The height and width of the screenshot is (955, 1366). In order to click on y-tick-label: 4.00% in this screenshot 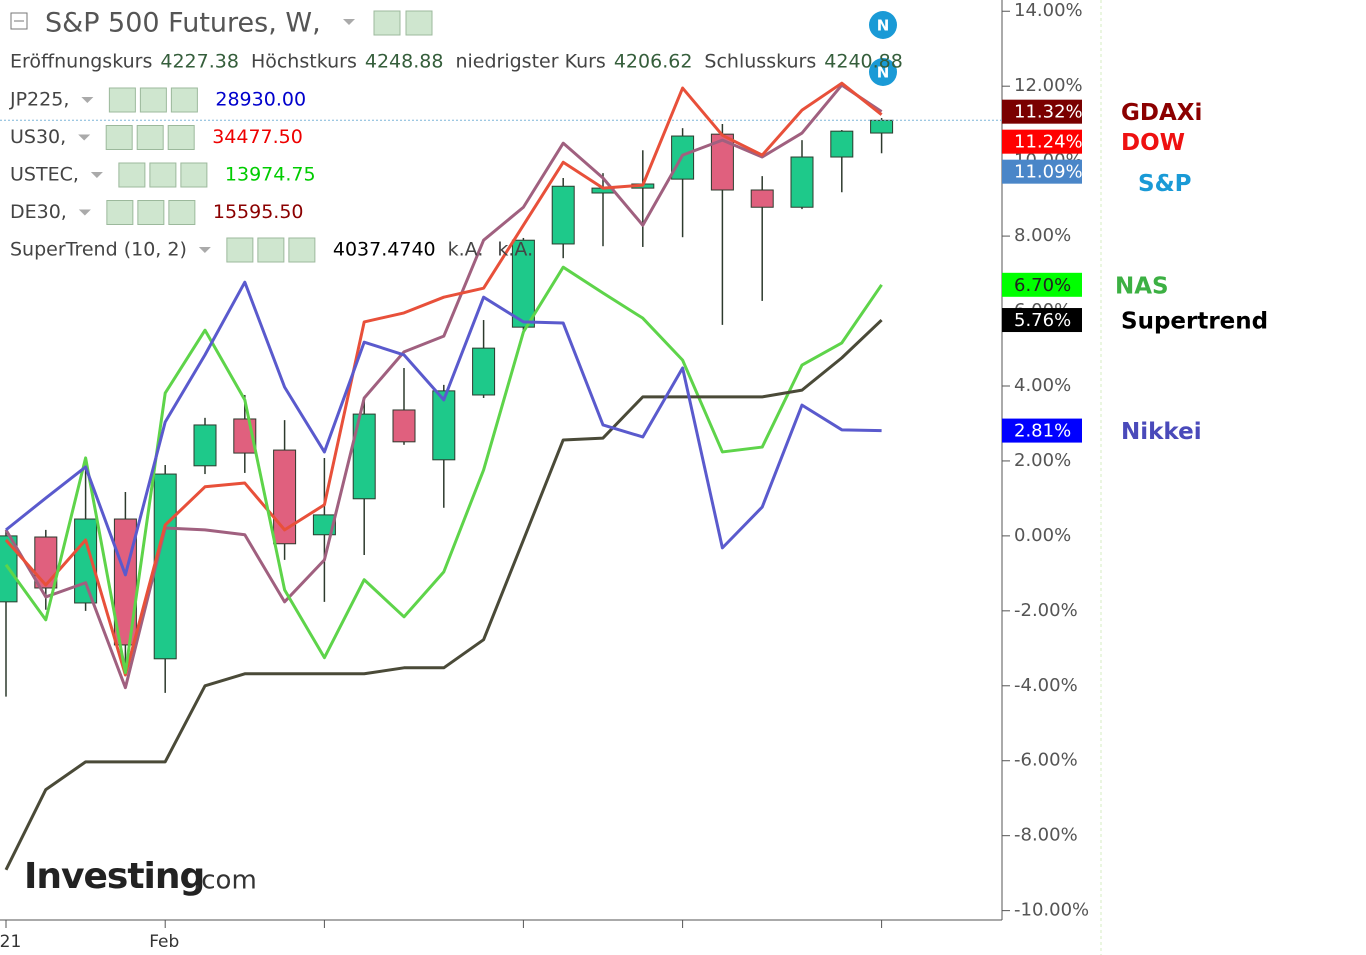, I will do `click(1042, 385)`.